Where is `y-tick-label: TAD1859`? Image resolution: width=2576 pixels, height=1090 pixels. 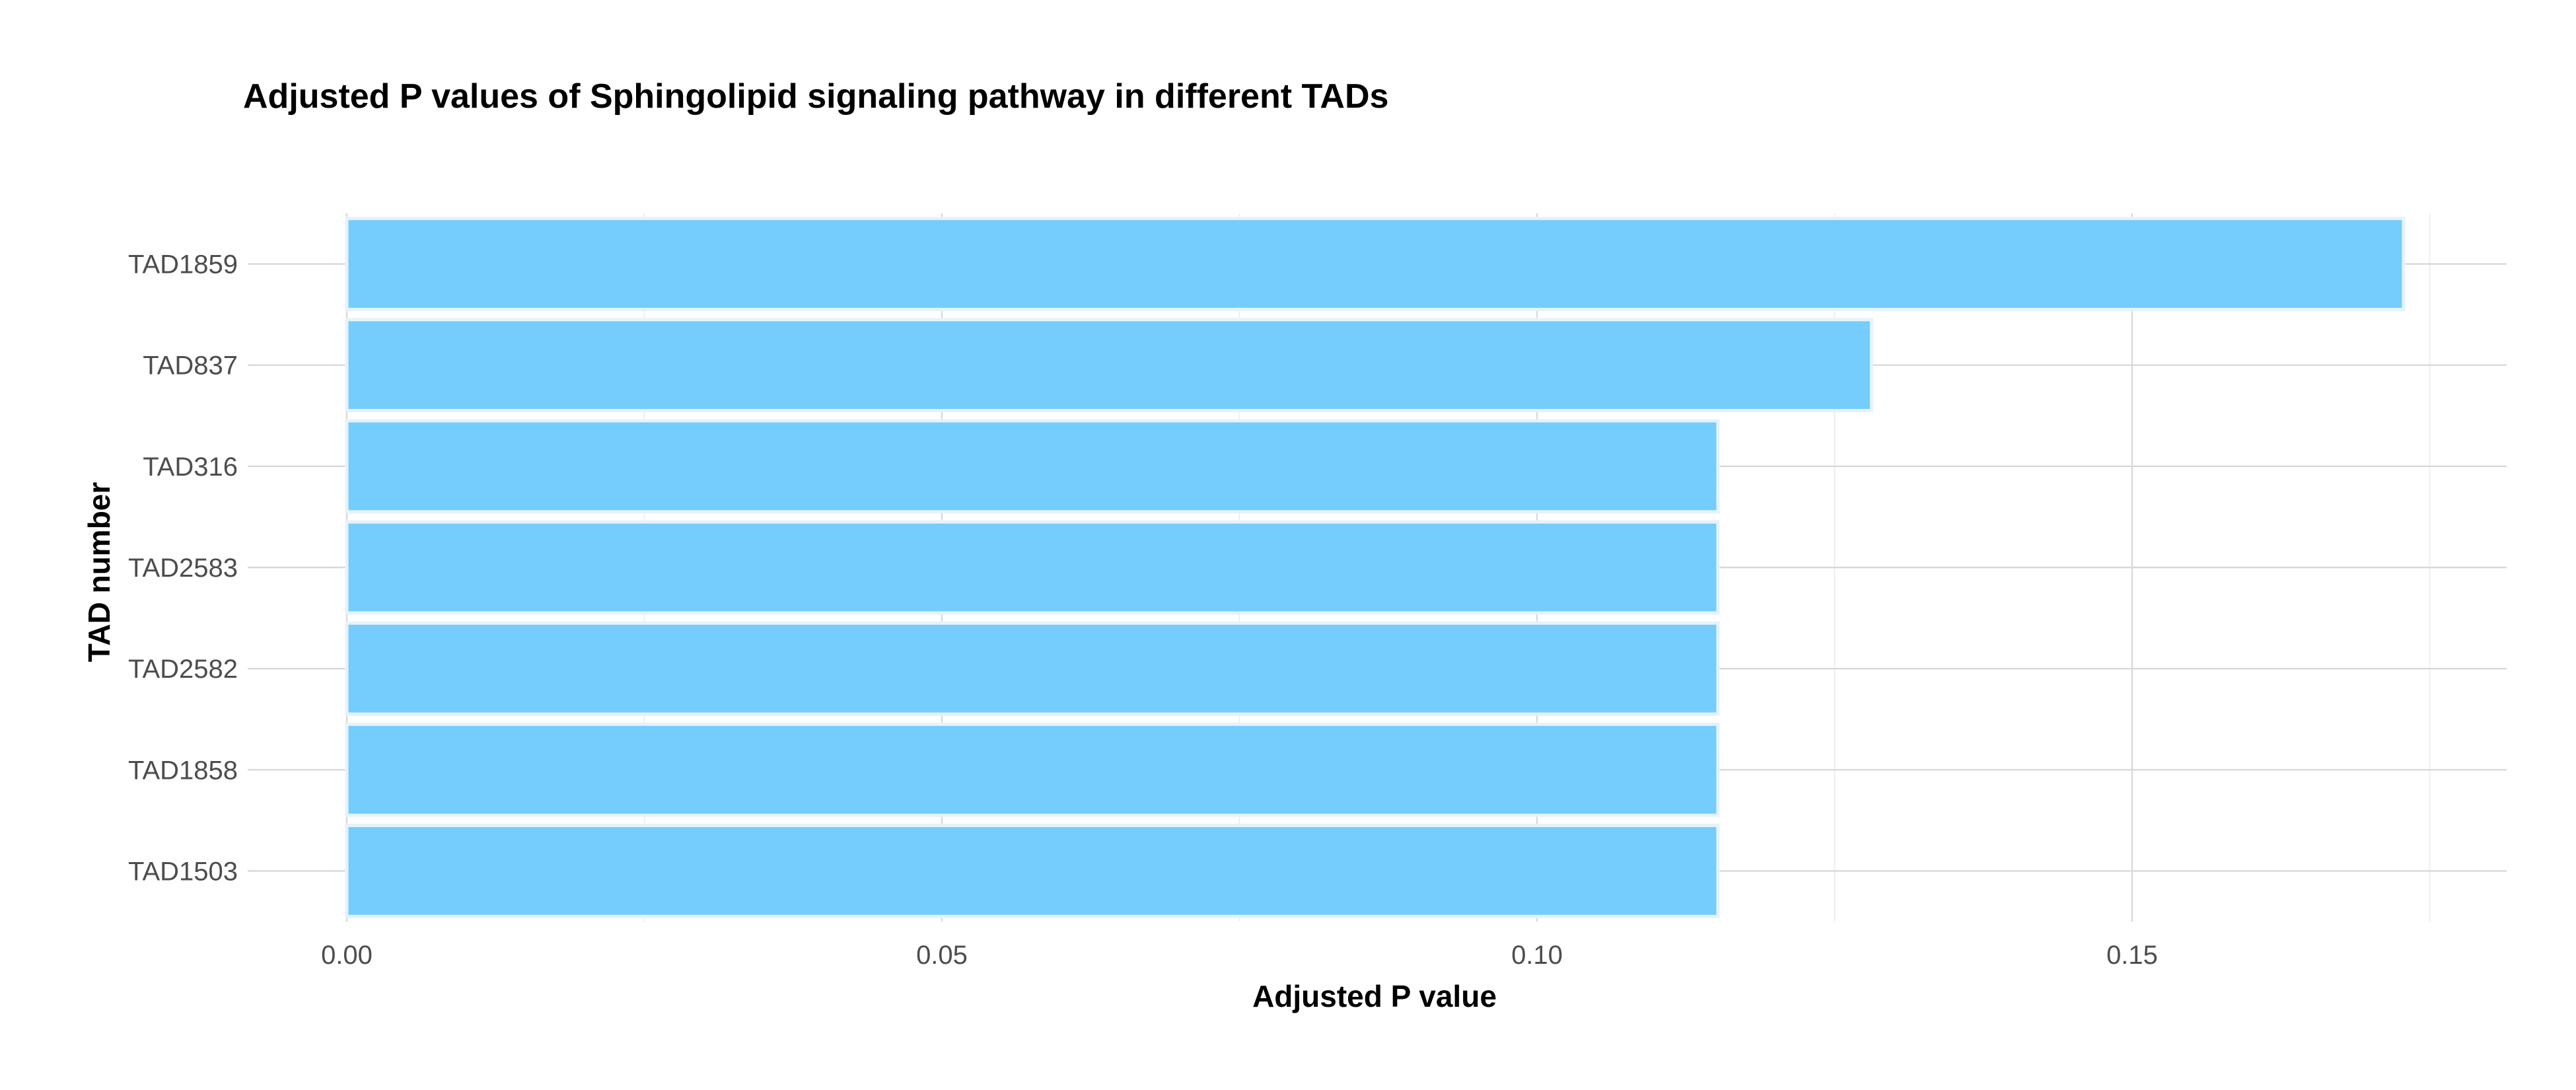 y-tick-label: TAD1859 is located at coordinates (183, 264).